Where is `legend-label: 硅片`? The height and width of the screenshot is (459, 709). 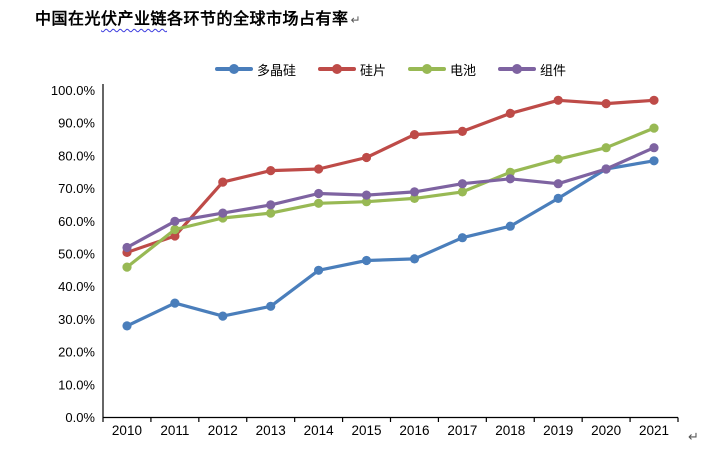
legend-label: 硅片 is located at coordinates (372, 71).